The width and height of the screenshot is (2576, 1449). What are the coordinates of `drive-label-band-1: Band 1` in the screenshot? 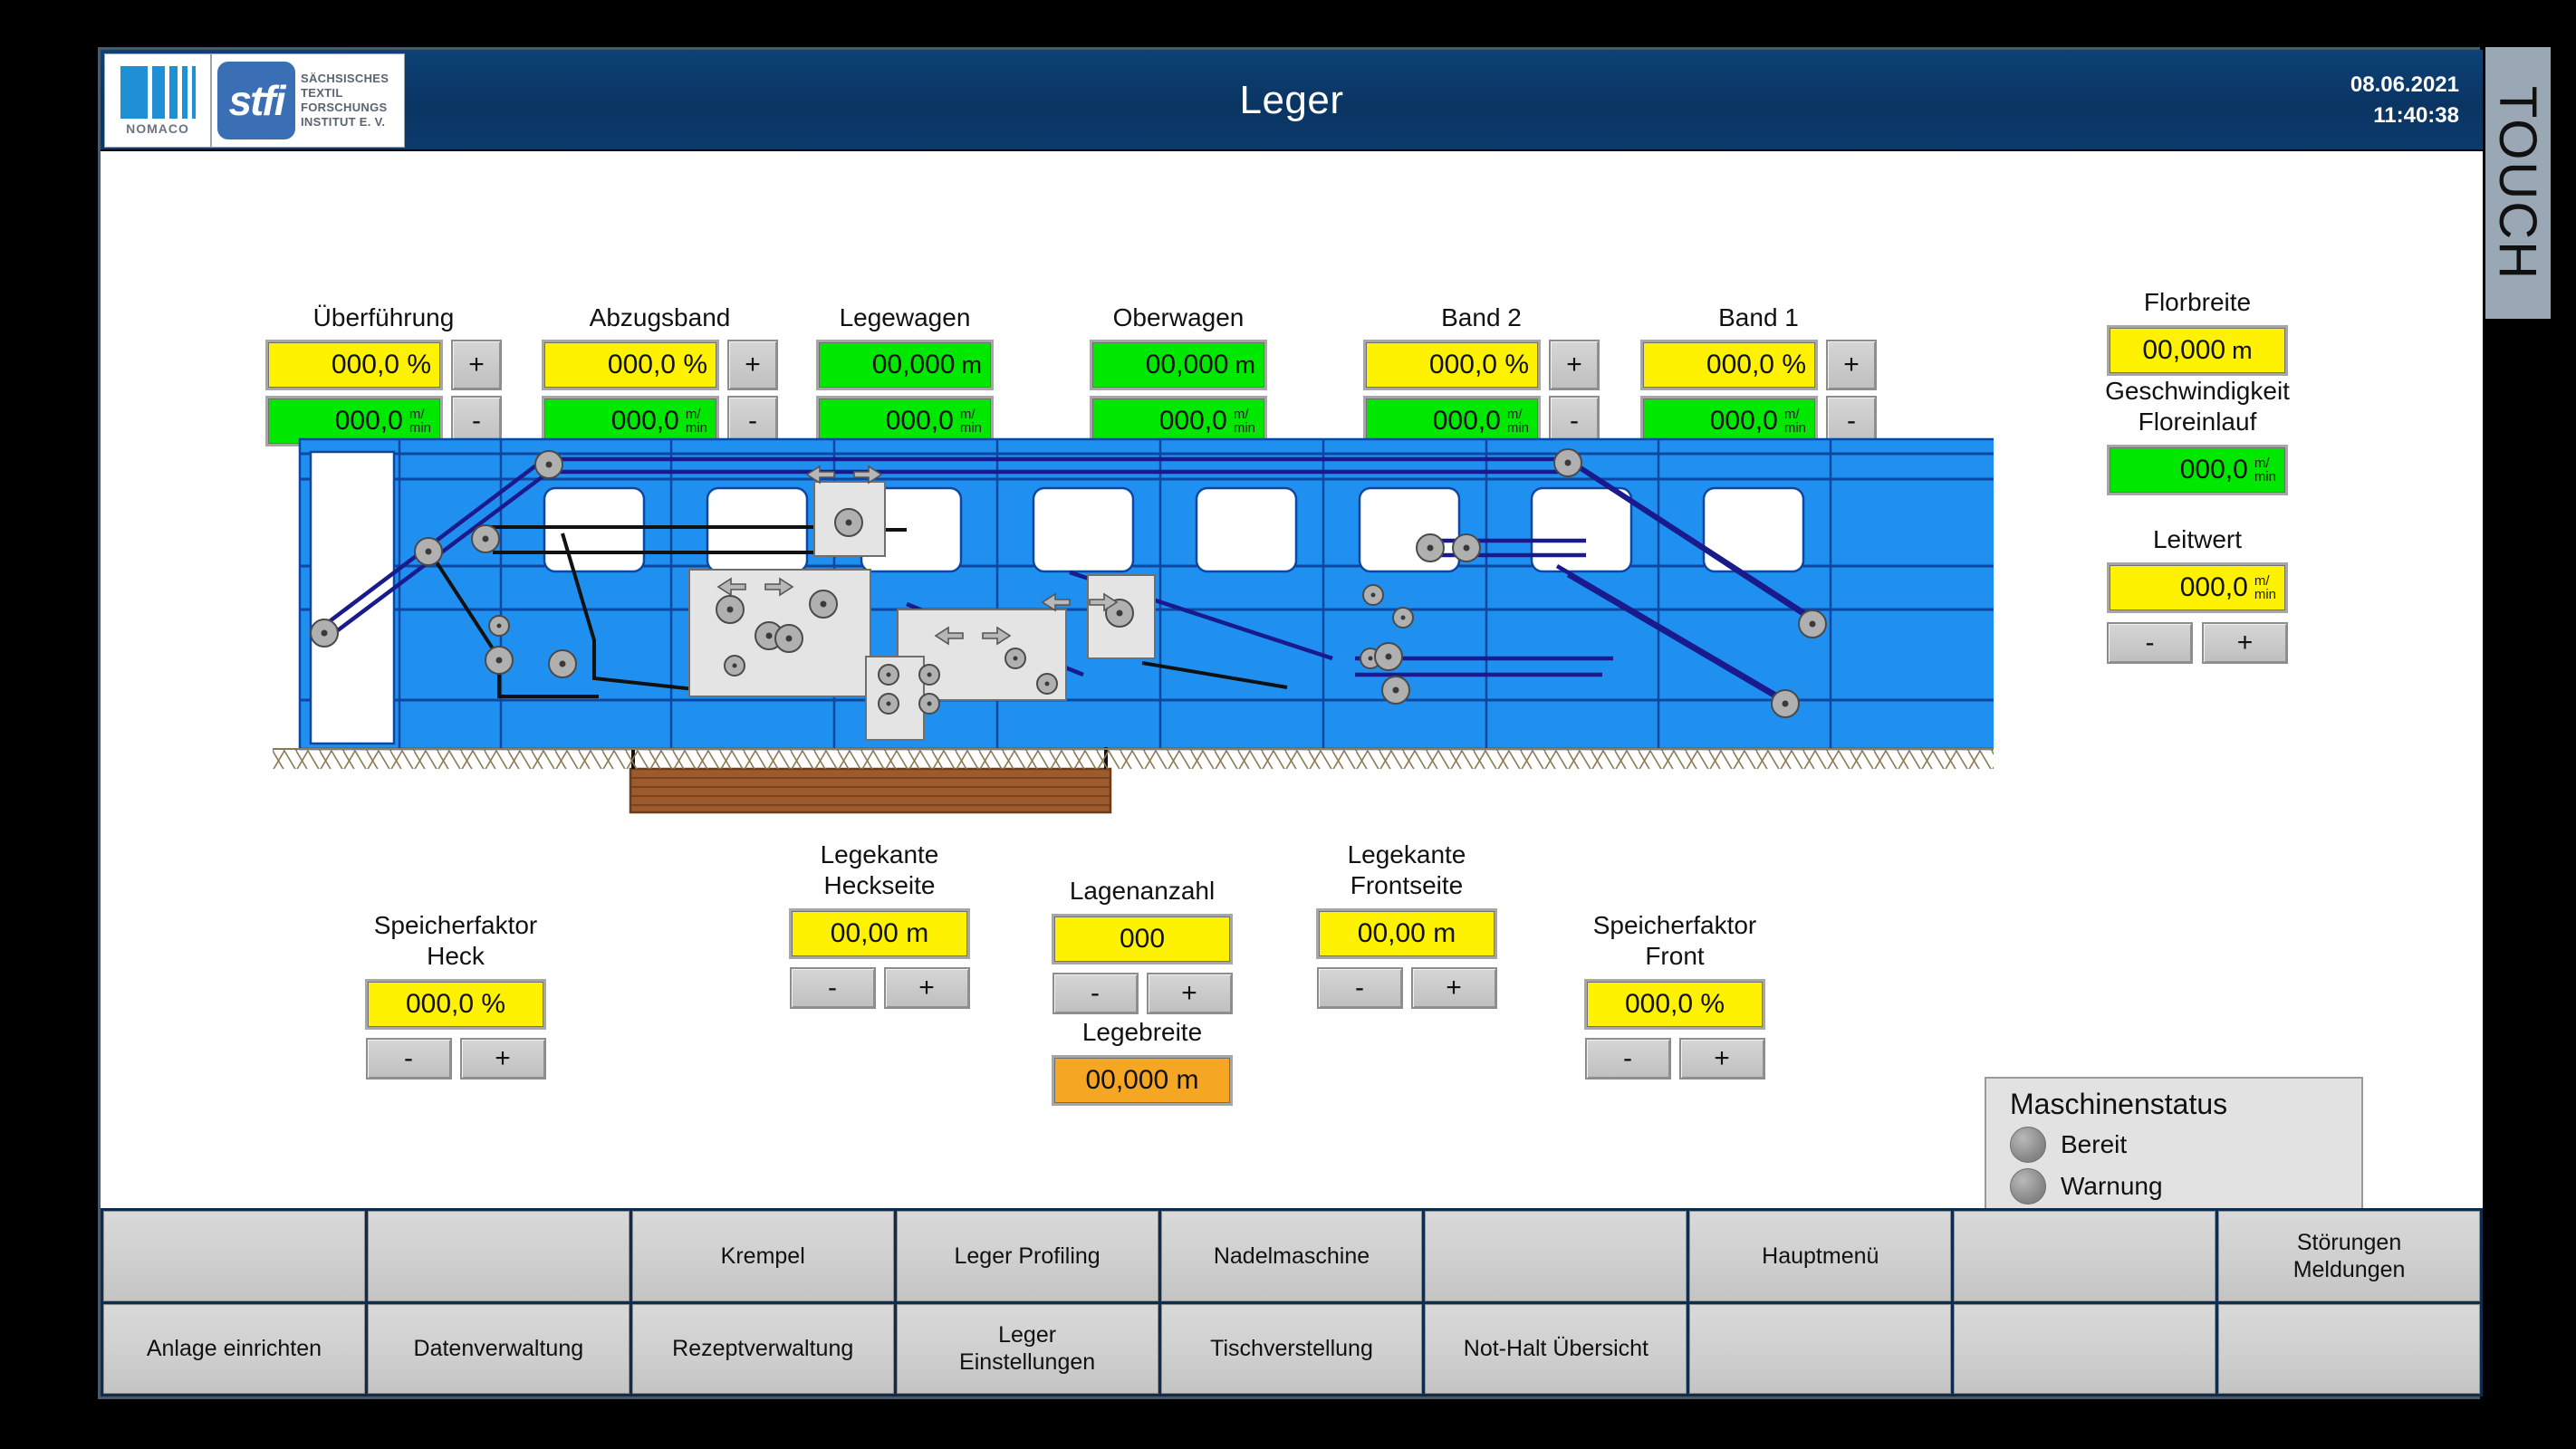 It's located at (1758, 317).